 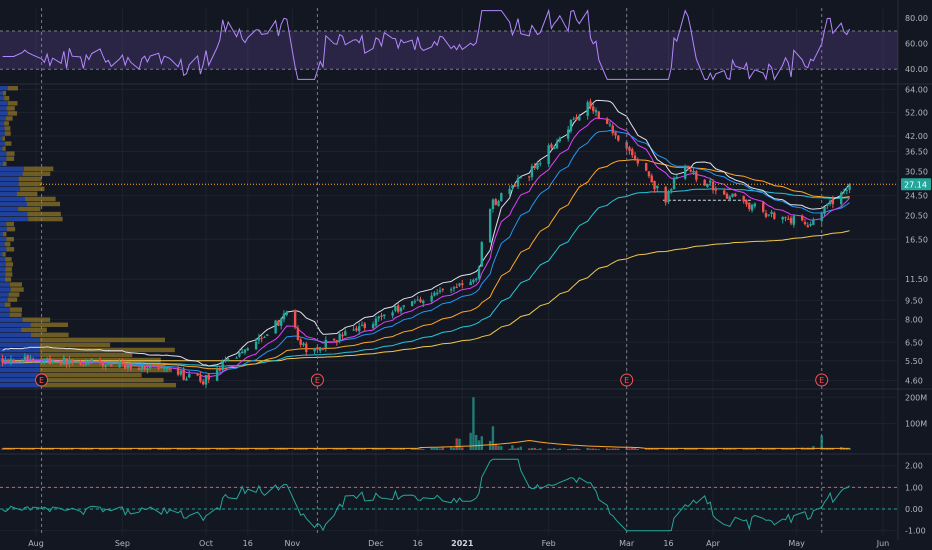 I want to click on last-price-tag, so click(x=916, y=184).